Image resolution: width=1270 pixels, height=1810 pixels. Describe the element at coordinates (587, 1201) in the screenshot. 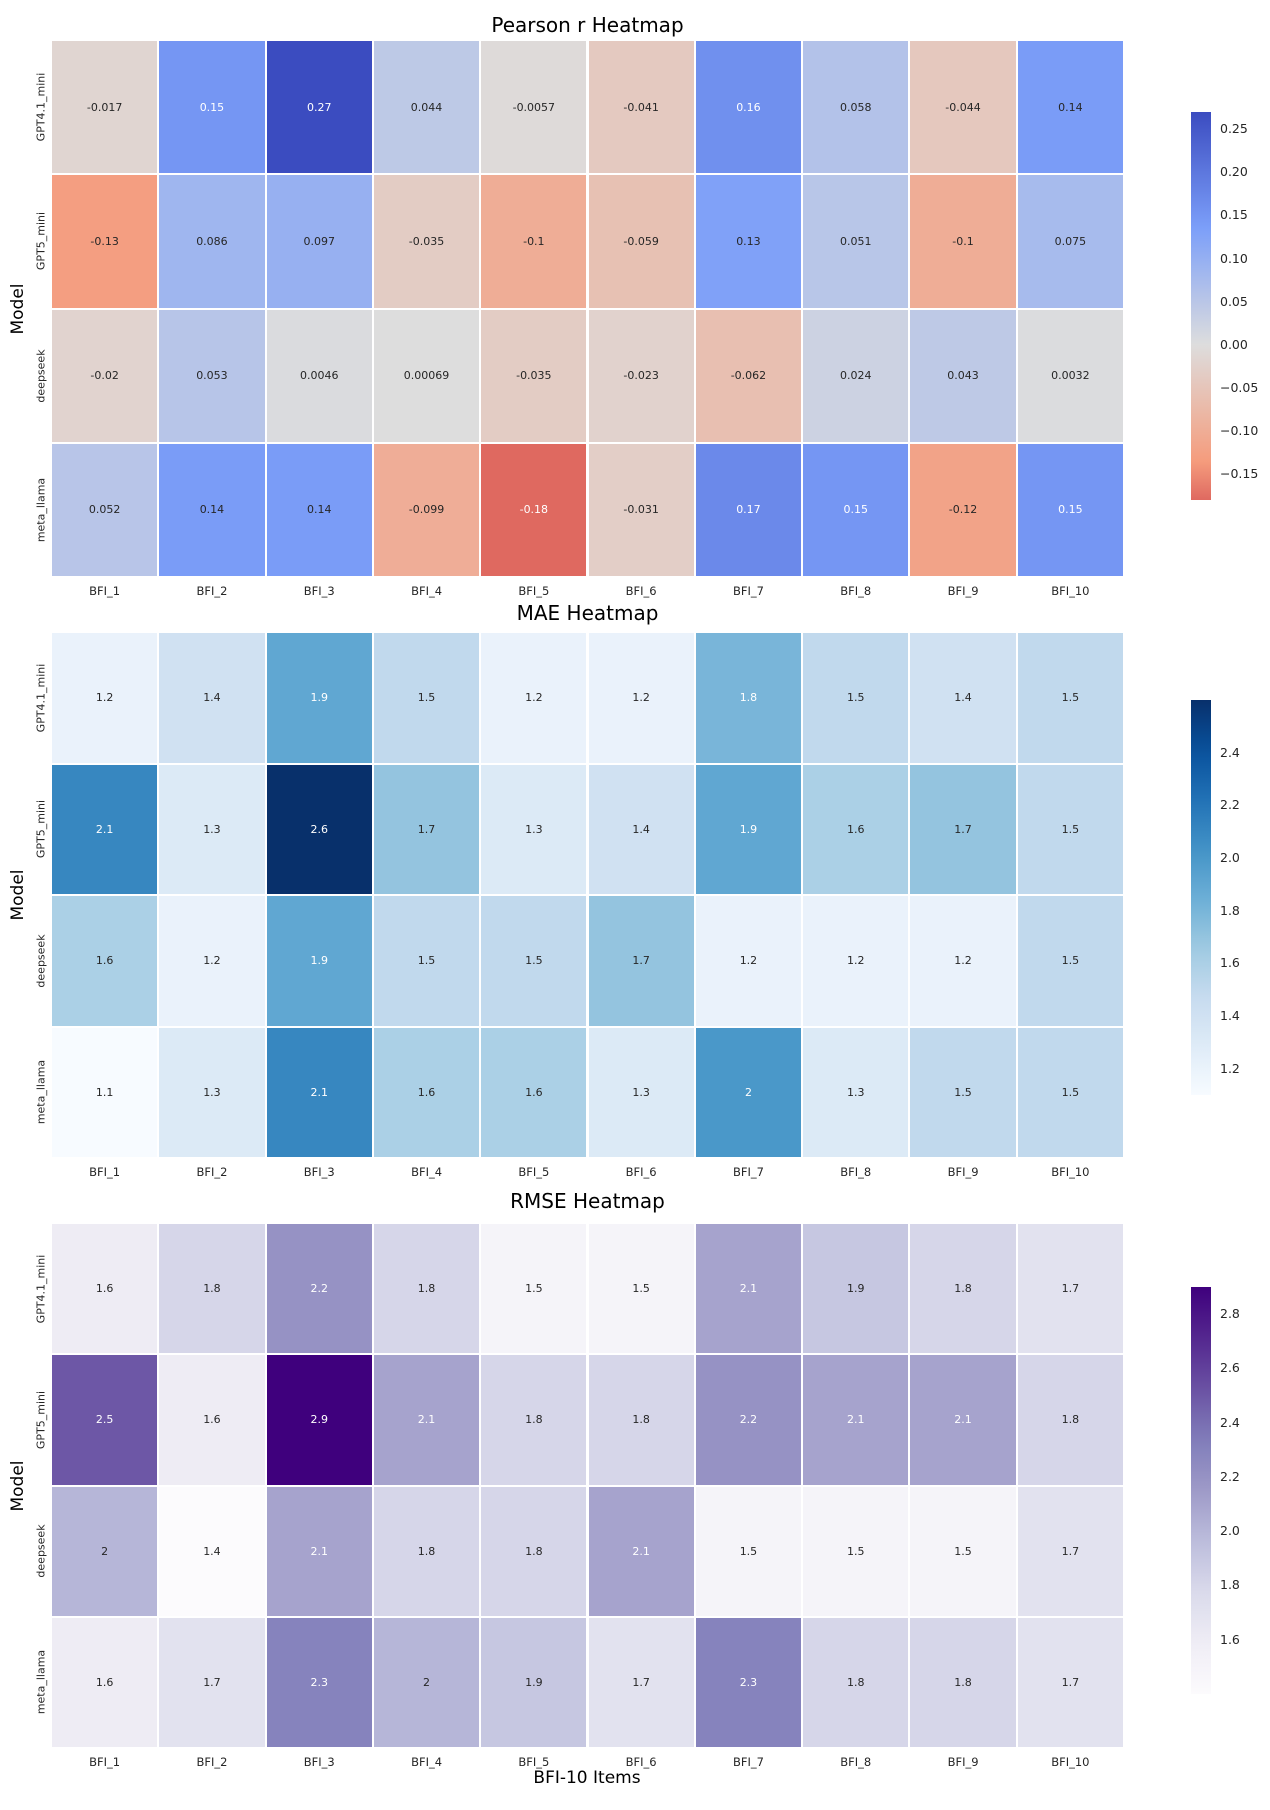

I see `heatmap-title: RMSE Heatmap` at that location.